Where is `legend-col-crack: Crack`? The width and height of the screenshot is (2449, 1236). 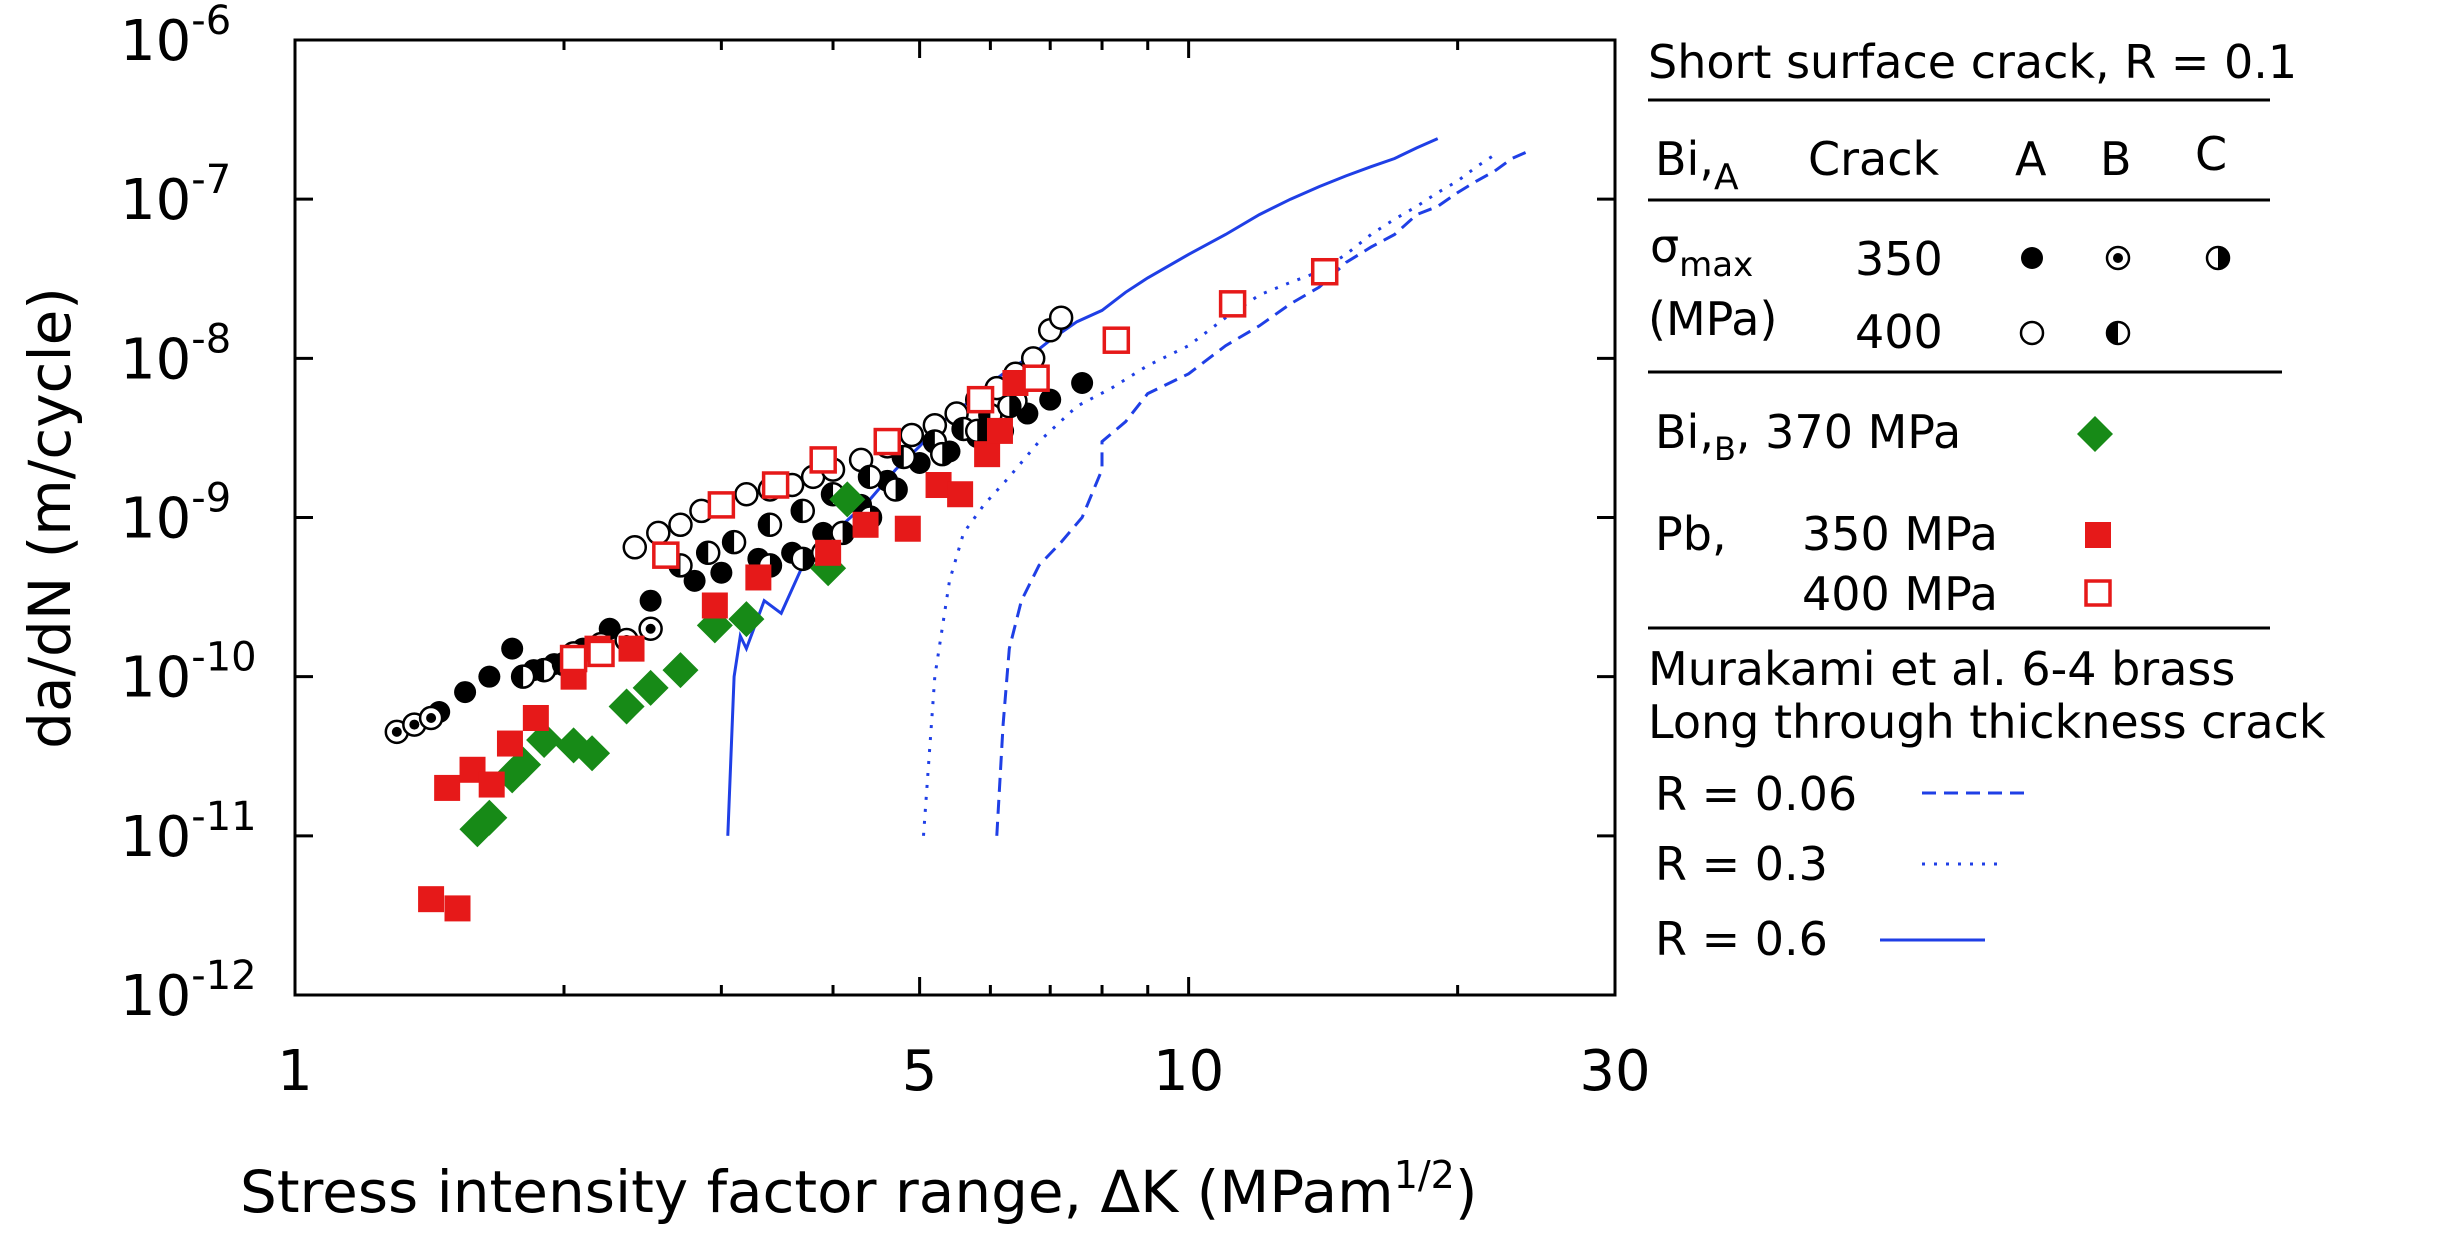 legend-col-crack: Crack is located at coordinates (1874, 159).